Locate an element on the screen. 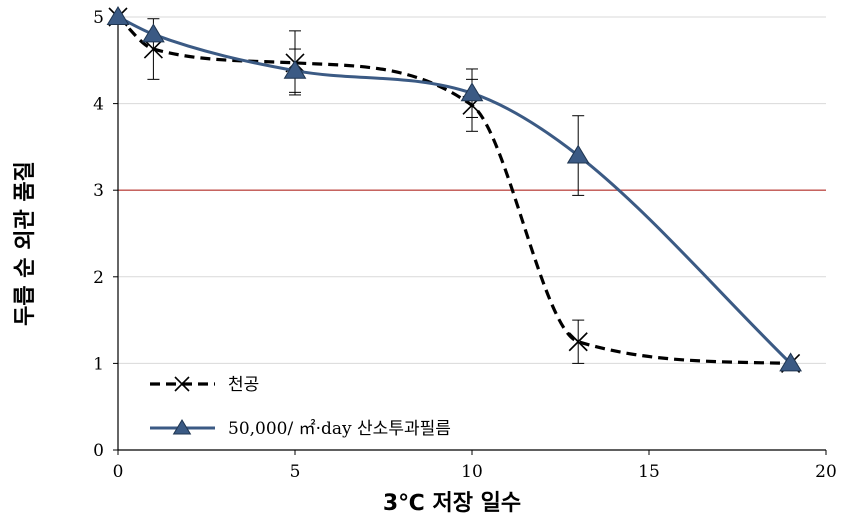 The width and height of the screenshot is (845, 523). x-tick-label-20: 20 is located at coordinates (826, 472).